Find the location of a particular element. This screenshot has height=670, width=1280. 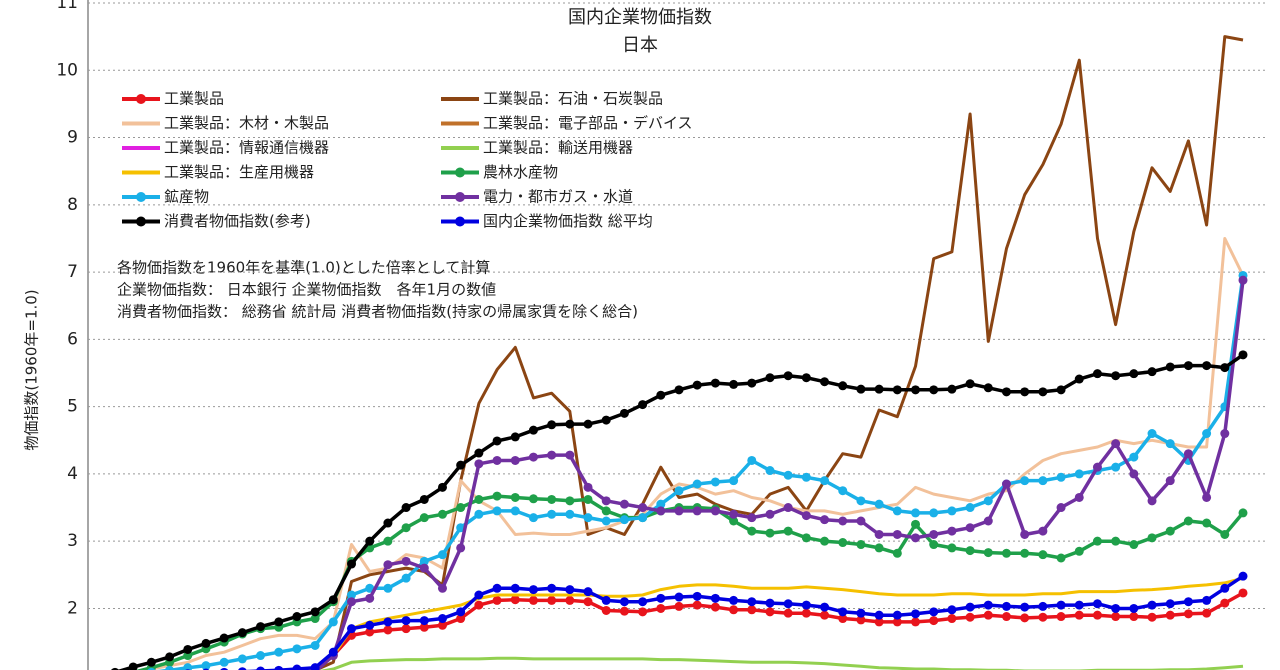

y-tick-label: 5 is located at coordinates (72, 407).